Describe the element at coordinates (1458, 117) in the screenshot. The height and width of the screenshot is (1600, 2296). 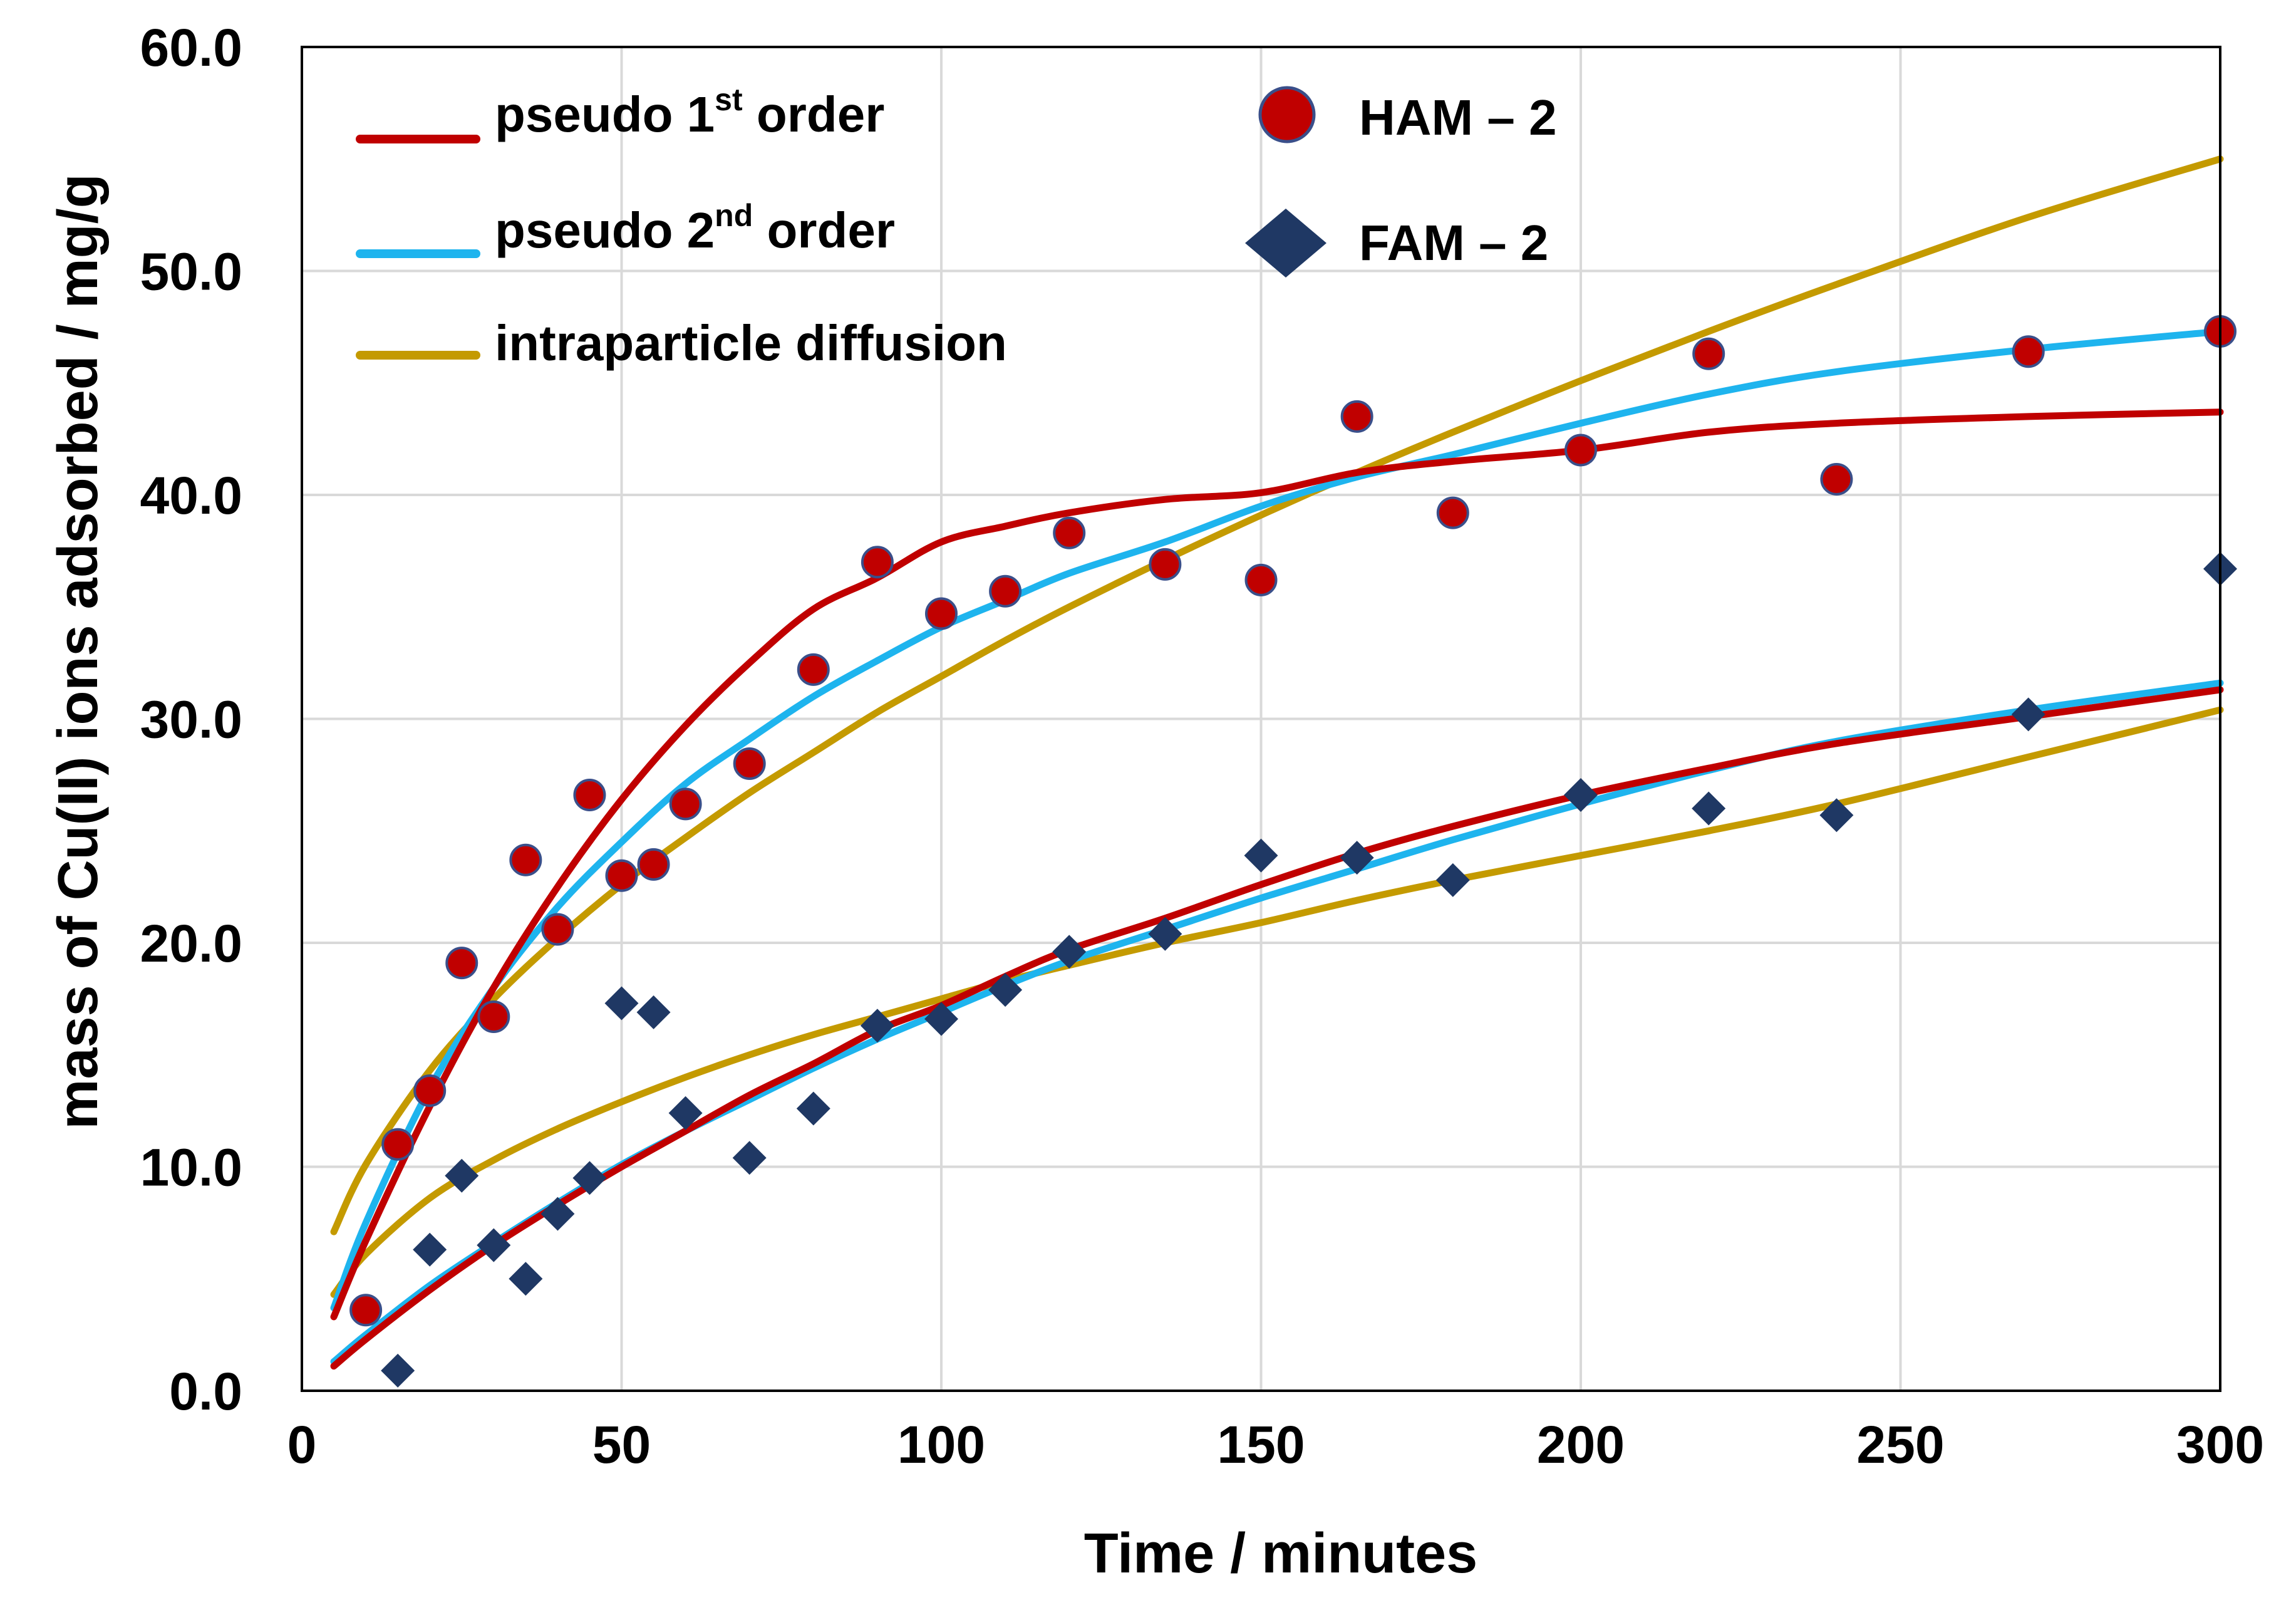
I see `legend-label-ham: HAM – 2` at that location.